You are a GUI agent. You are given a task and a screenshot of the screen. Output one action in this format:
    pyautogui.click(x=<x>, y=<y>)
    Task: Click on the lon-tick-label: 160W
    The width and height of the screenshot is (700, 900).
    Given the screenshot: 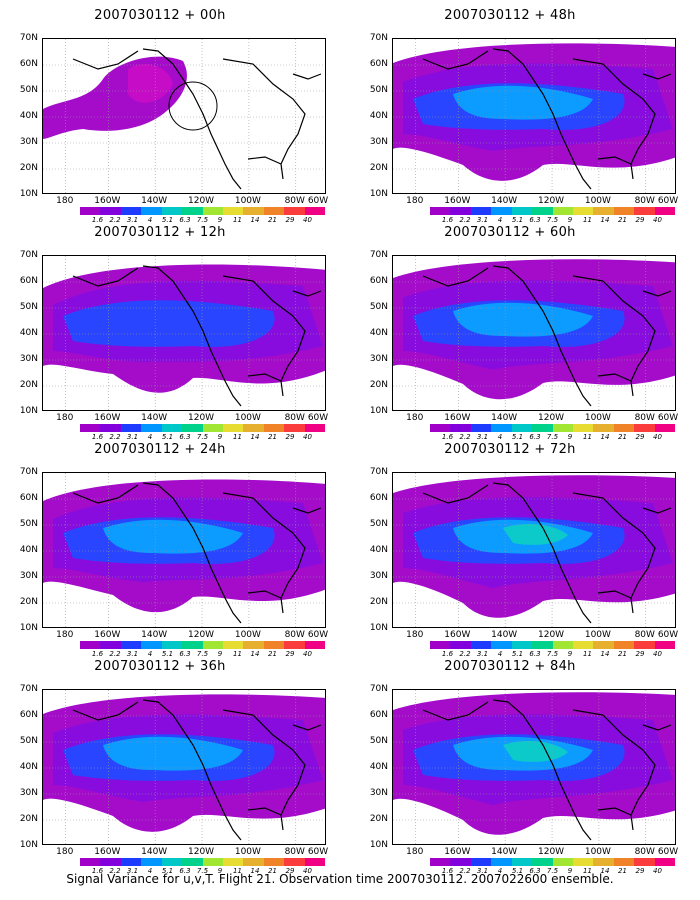 What is the action you would take?
    pyautogui.click(x=457, y=635)
    